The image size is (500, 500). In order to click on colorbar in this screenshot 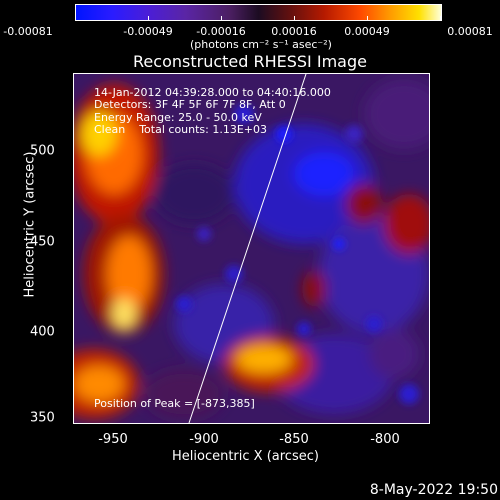, I will do `click(258, 12)`.